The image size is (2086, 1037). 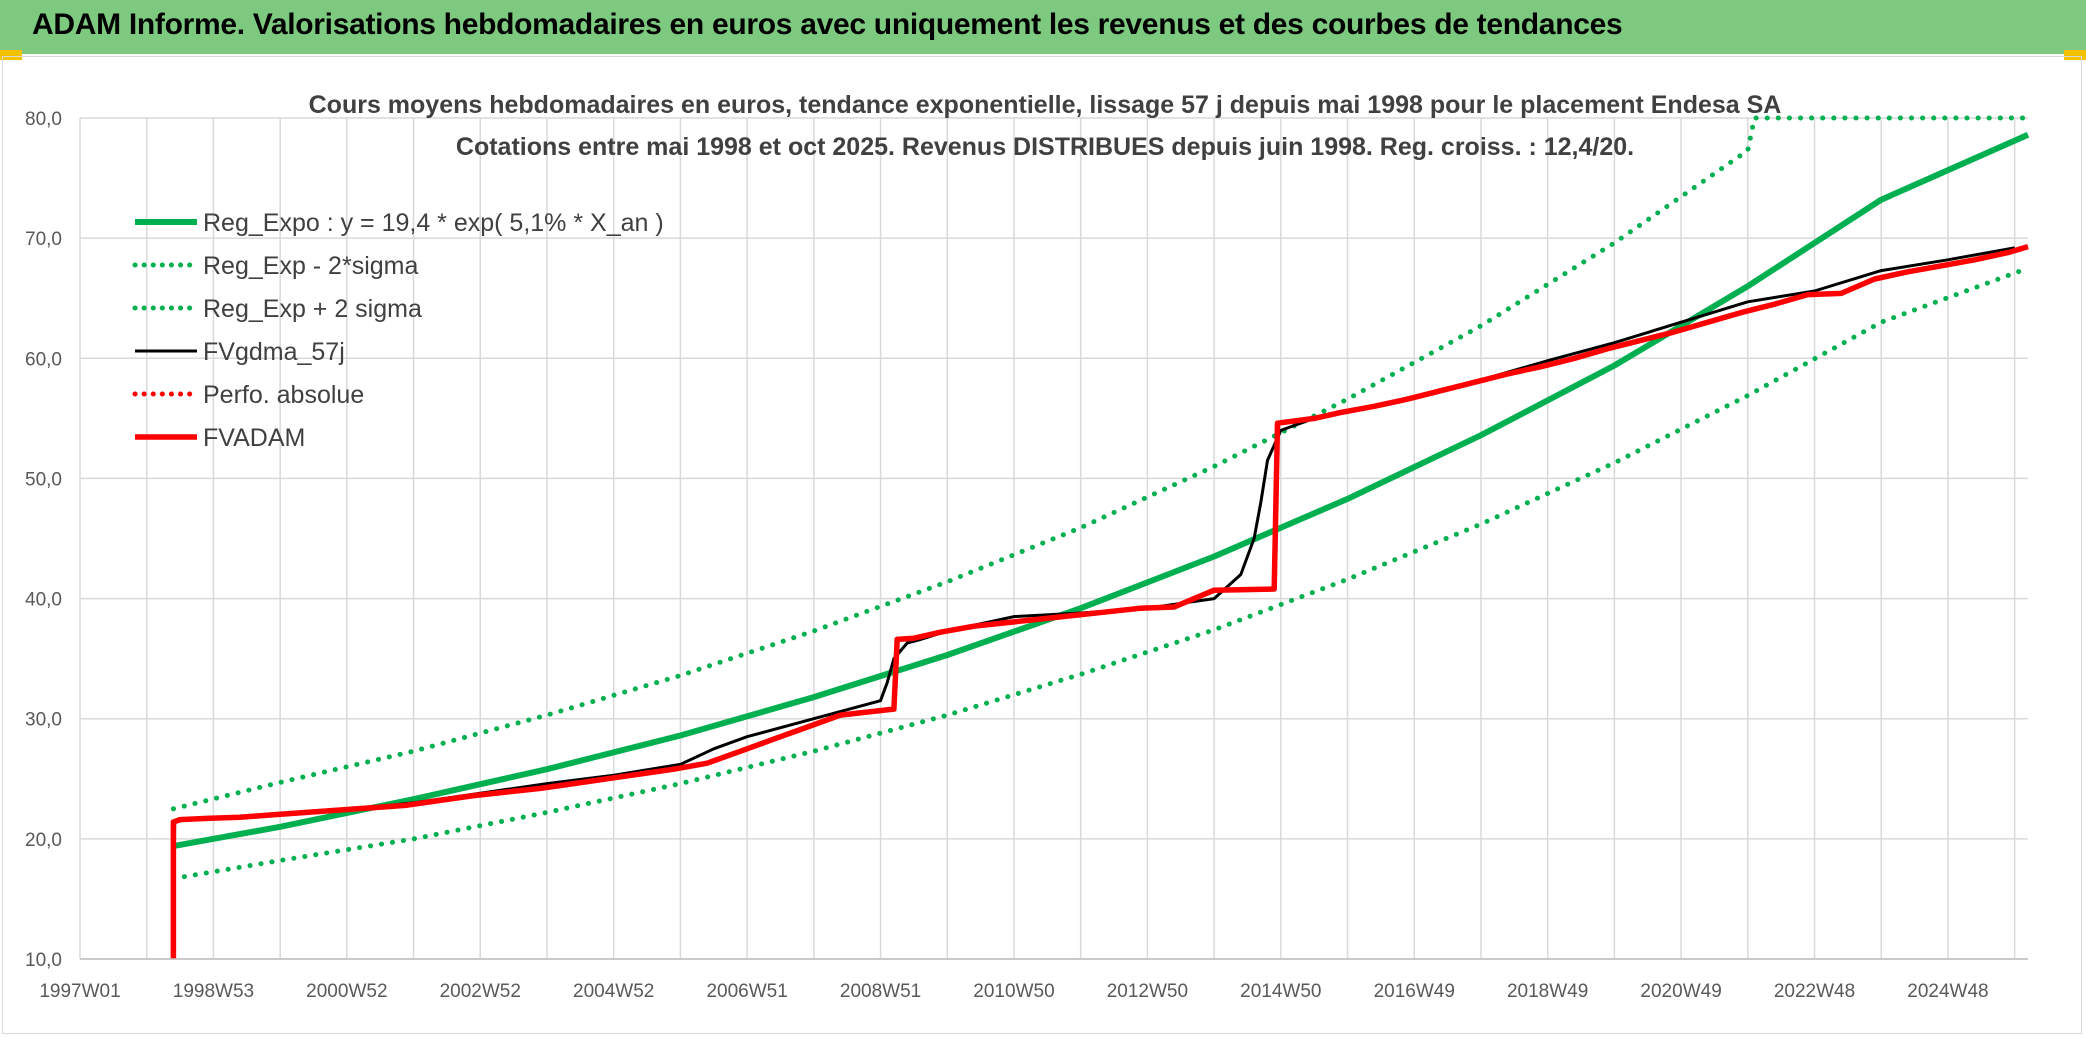 I want to click on x-tick-label: 2006W51, so click(x=746, y=991).